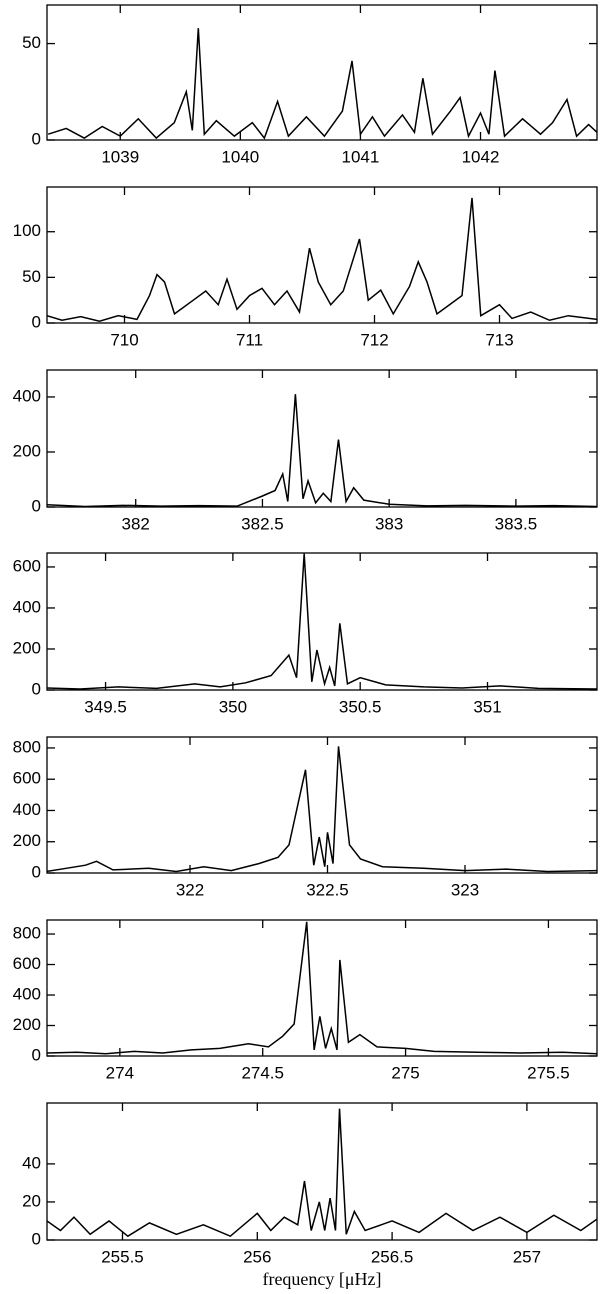 This screenshot has width=600, height=1294. I want to click on x-tick-label: 322.5, so click(327, 889).